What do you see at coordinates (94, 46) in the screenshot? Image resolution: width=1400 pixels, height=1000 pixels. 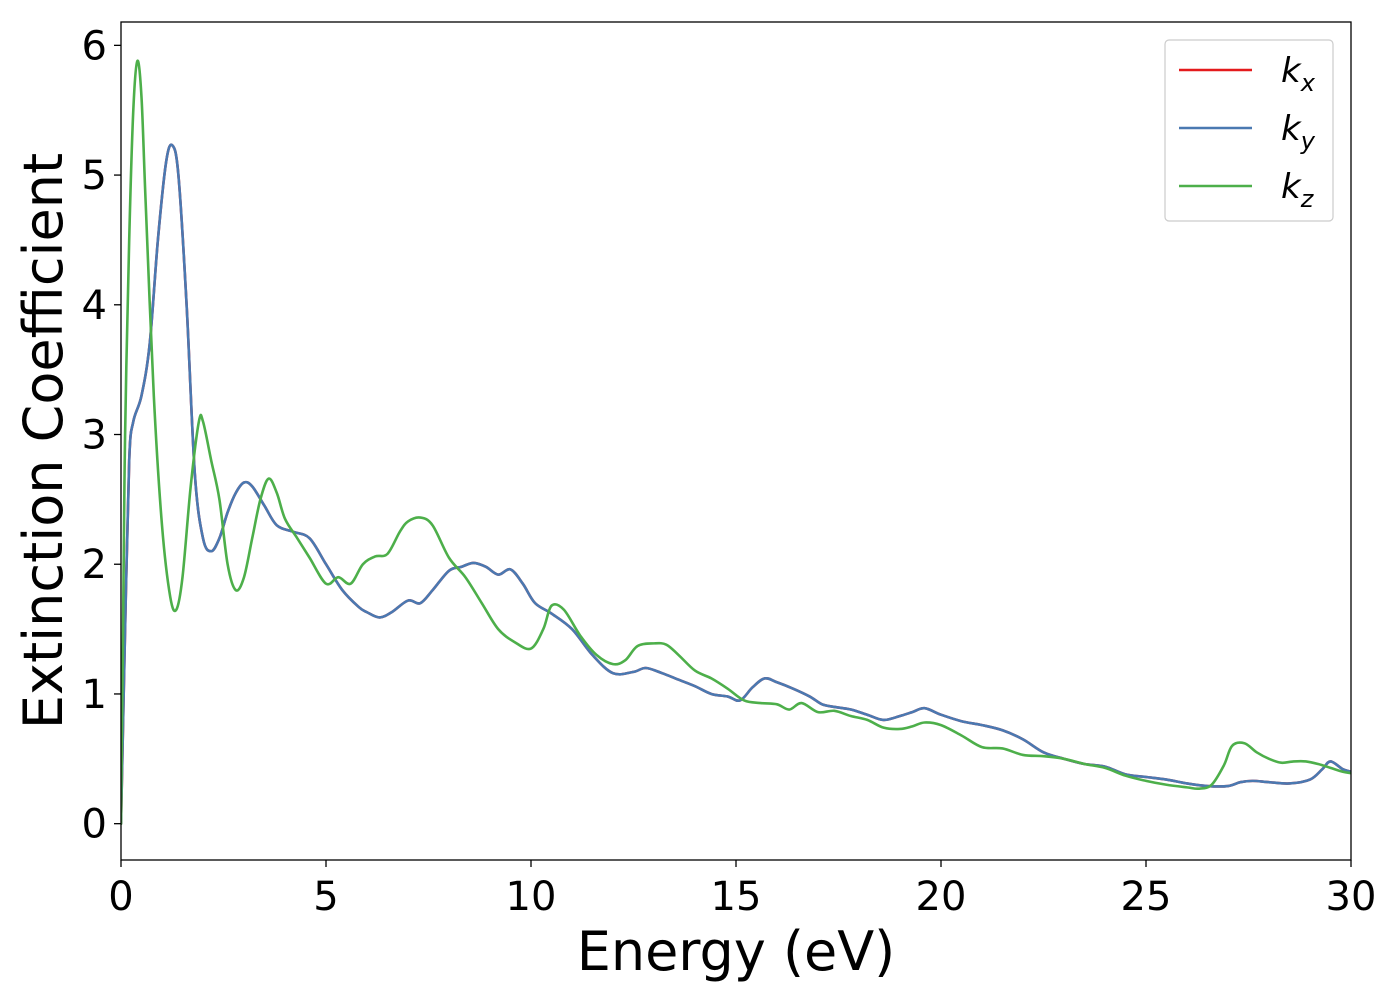 I see `y-tick-label: 6` at bounding box center [94, 46].